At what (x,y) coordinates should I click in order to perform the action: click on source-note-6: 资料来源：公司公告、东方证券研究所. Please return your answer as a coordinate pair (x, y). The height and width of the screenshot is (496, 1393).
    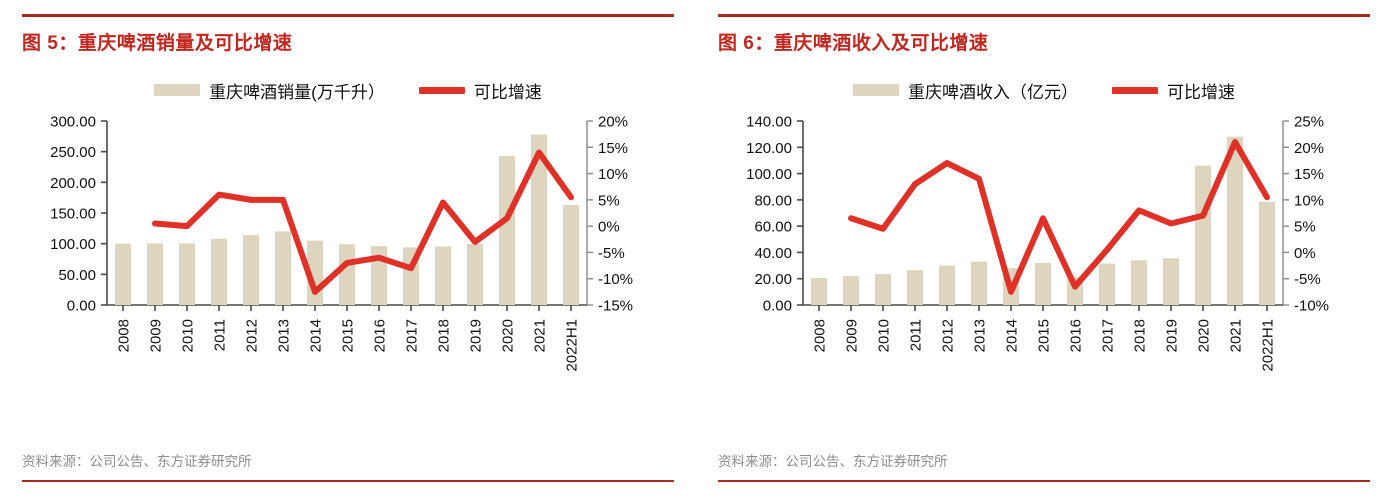
    Looking at the image, I should click on (833, 461).